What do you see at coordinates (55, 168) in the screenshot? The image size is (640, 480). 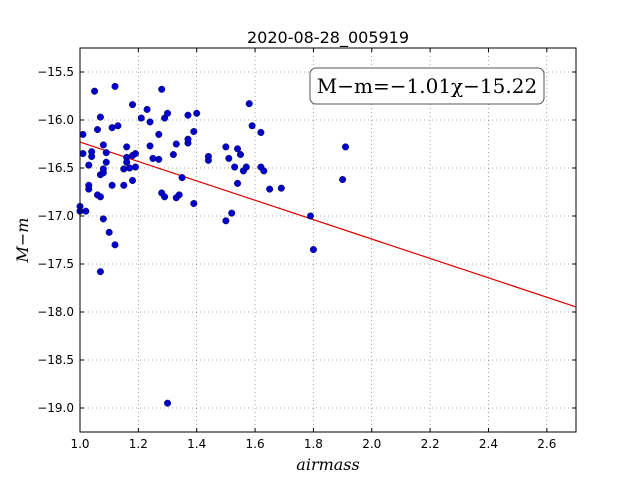 I see `y-tick-label: −16.5` at bounding box center [55, 168].